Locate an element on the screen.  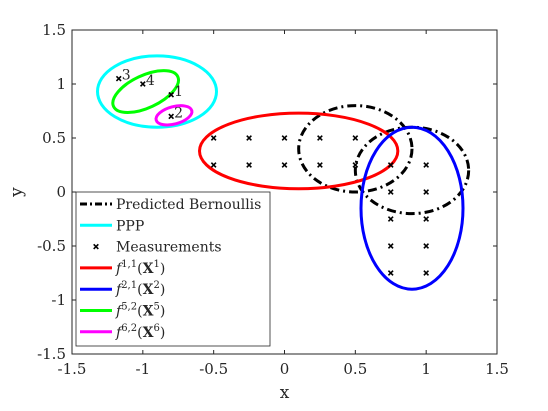
y-tick-label: -0.5 is located at coordinates (51, 246).